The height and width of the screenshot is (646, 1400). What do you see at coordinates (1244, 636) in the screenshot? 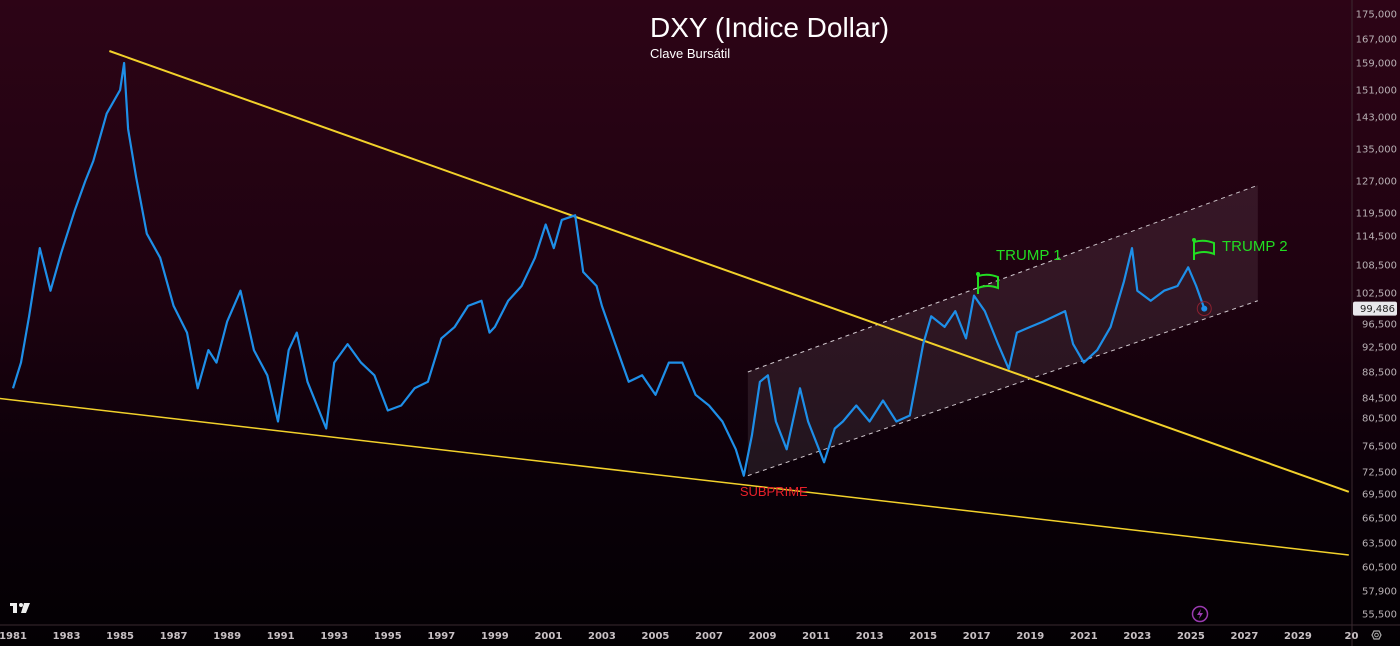
I see `x-tick-label: 2027` at bounding box center [1244, 636].